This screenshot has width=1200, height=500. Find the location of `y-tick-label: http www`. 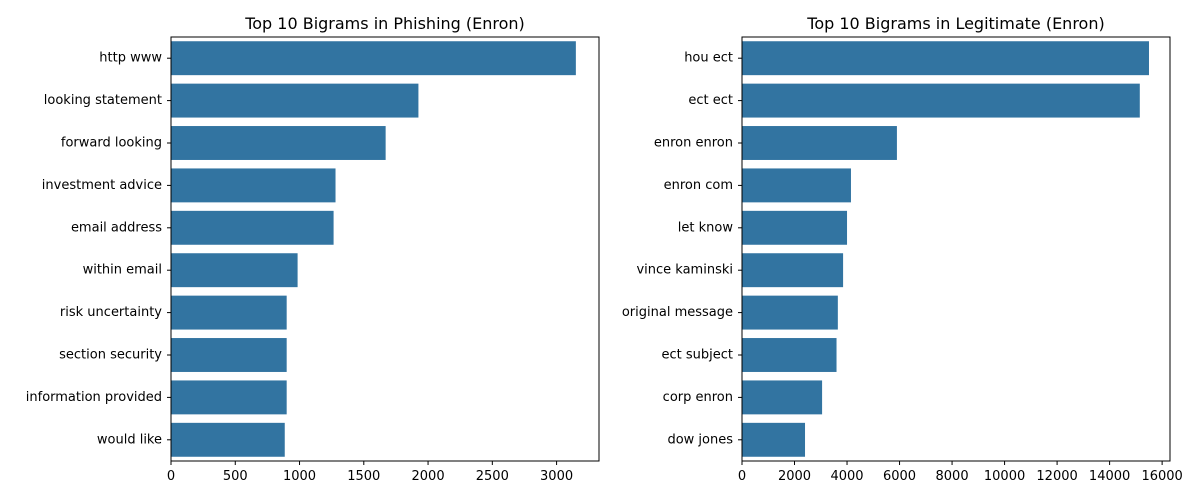

y-tick-label: http www is located at coordinates (130, 58).